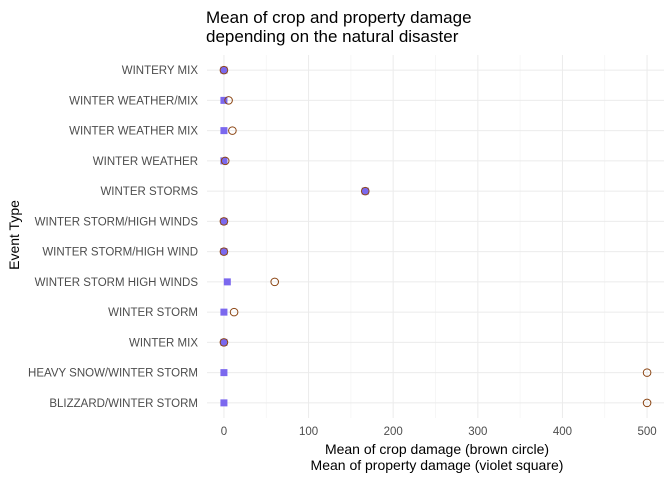 Image resolution: width=672 pixels, height=480 pixels. I want to click on x-tick-label: 0, so click(224, 432).